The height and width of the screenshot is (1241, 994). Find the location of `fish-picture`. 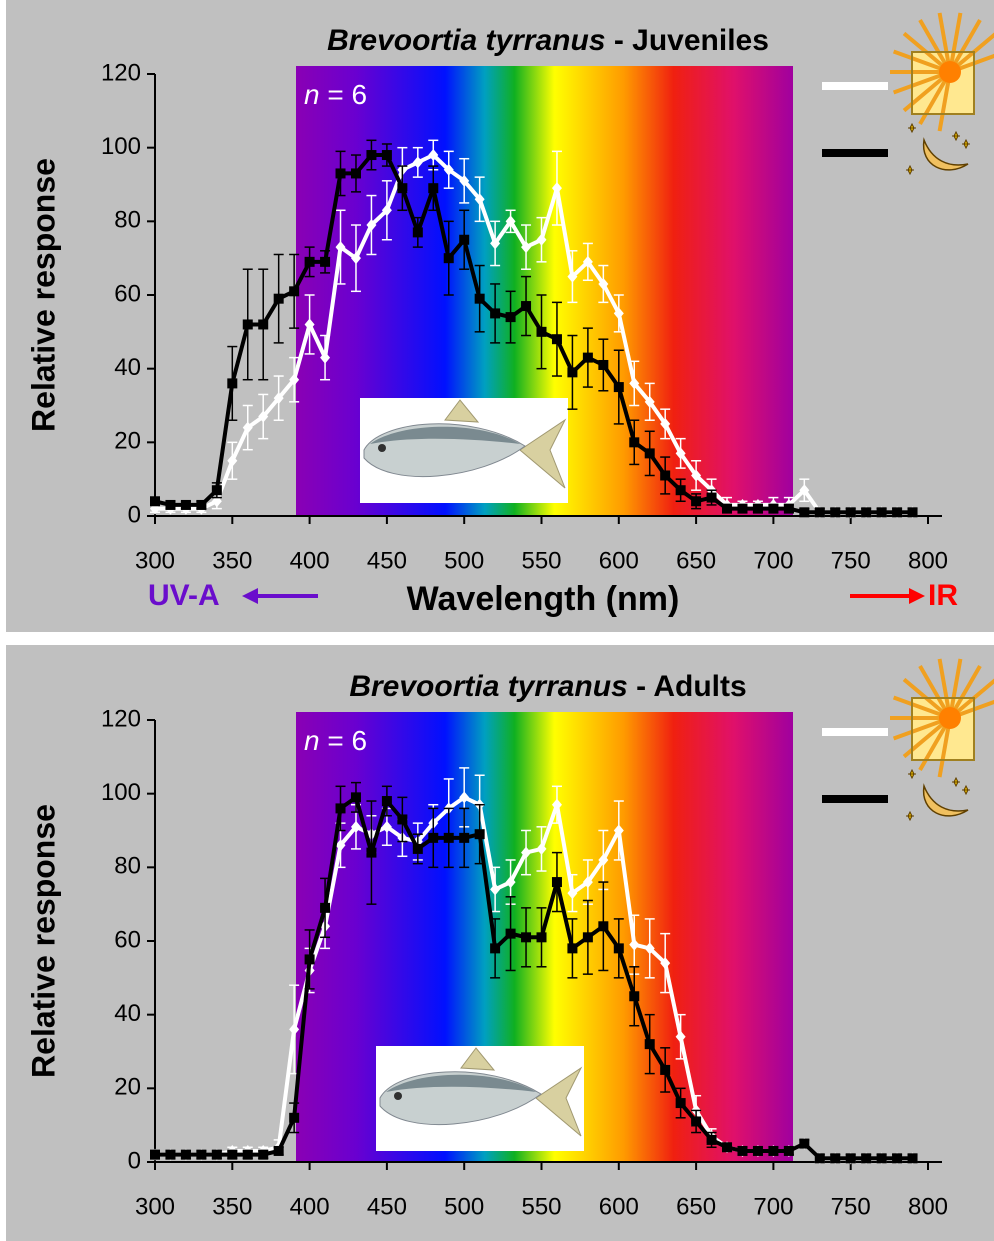

fish-picture is located at coordinates (464, 450).